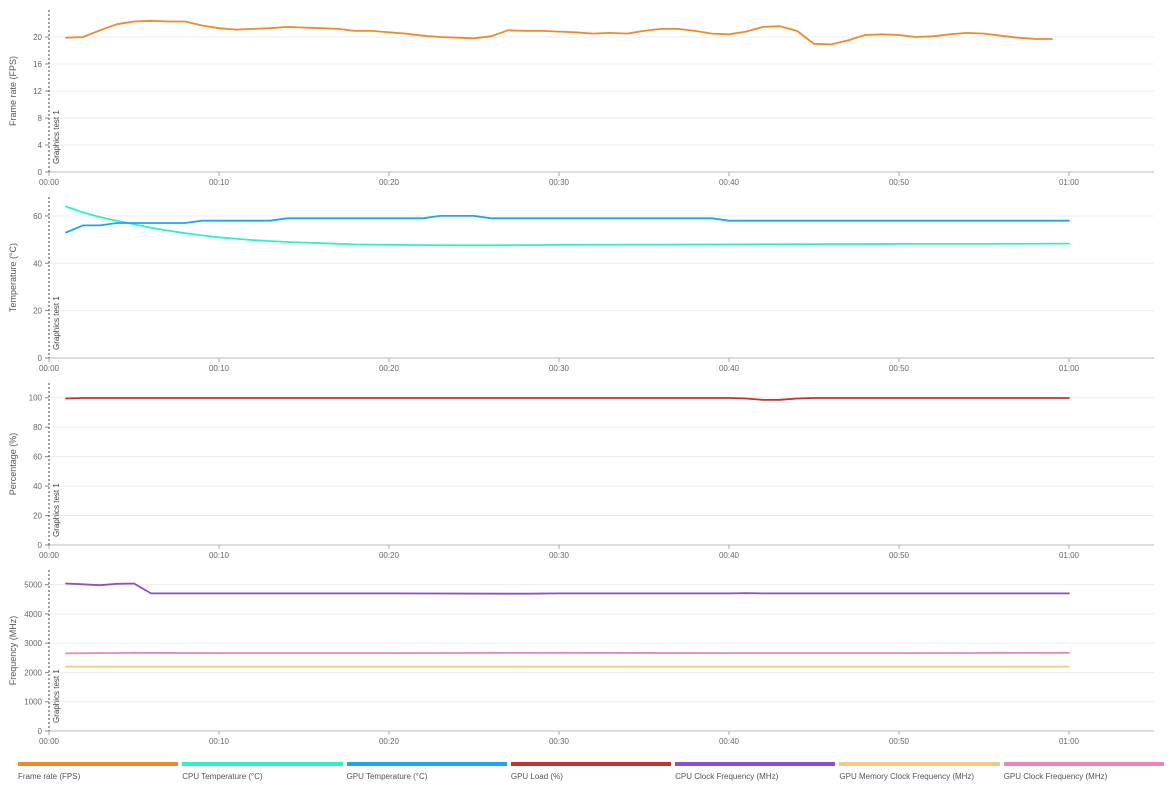  Describe the element at coordinates (222, 776) in the screenshot. I see `legend-label: CPU Temperature (°C)` at that location.